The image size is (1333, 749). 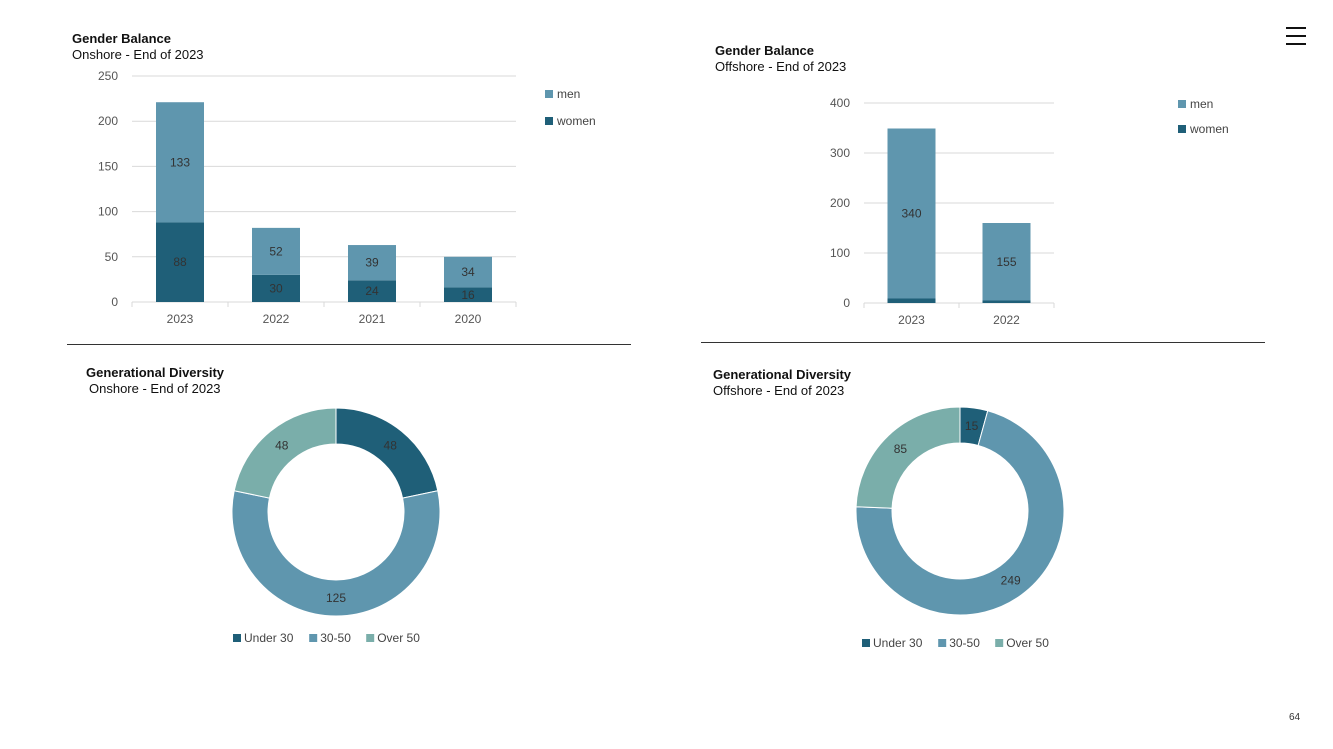 I want to click on y-tick-label: 400, so click(x=840, y=103).